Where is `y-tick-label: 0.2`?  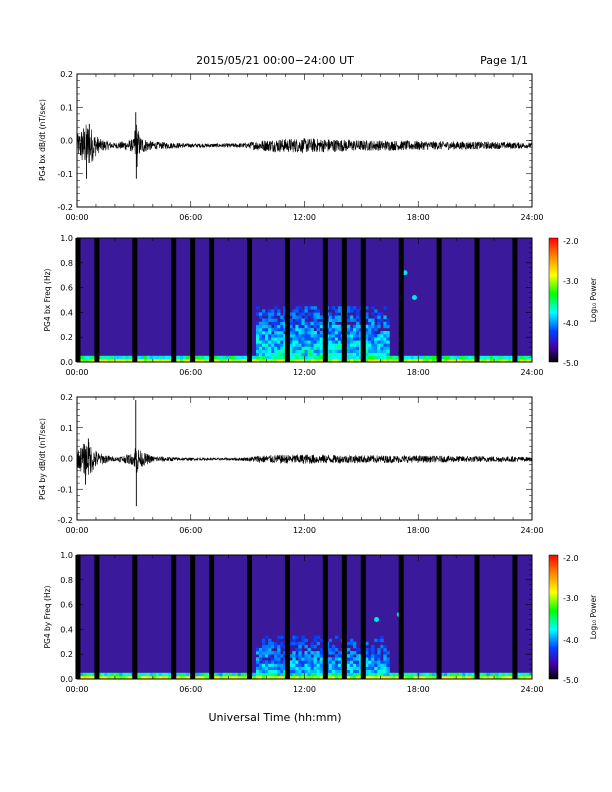 y-tick-label: 0.2 is located at coordinates (66, 337).